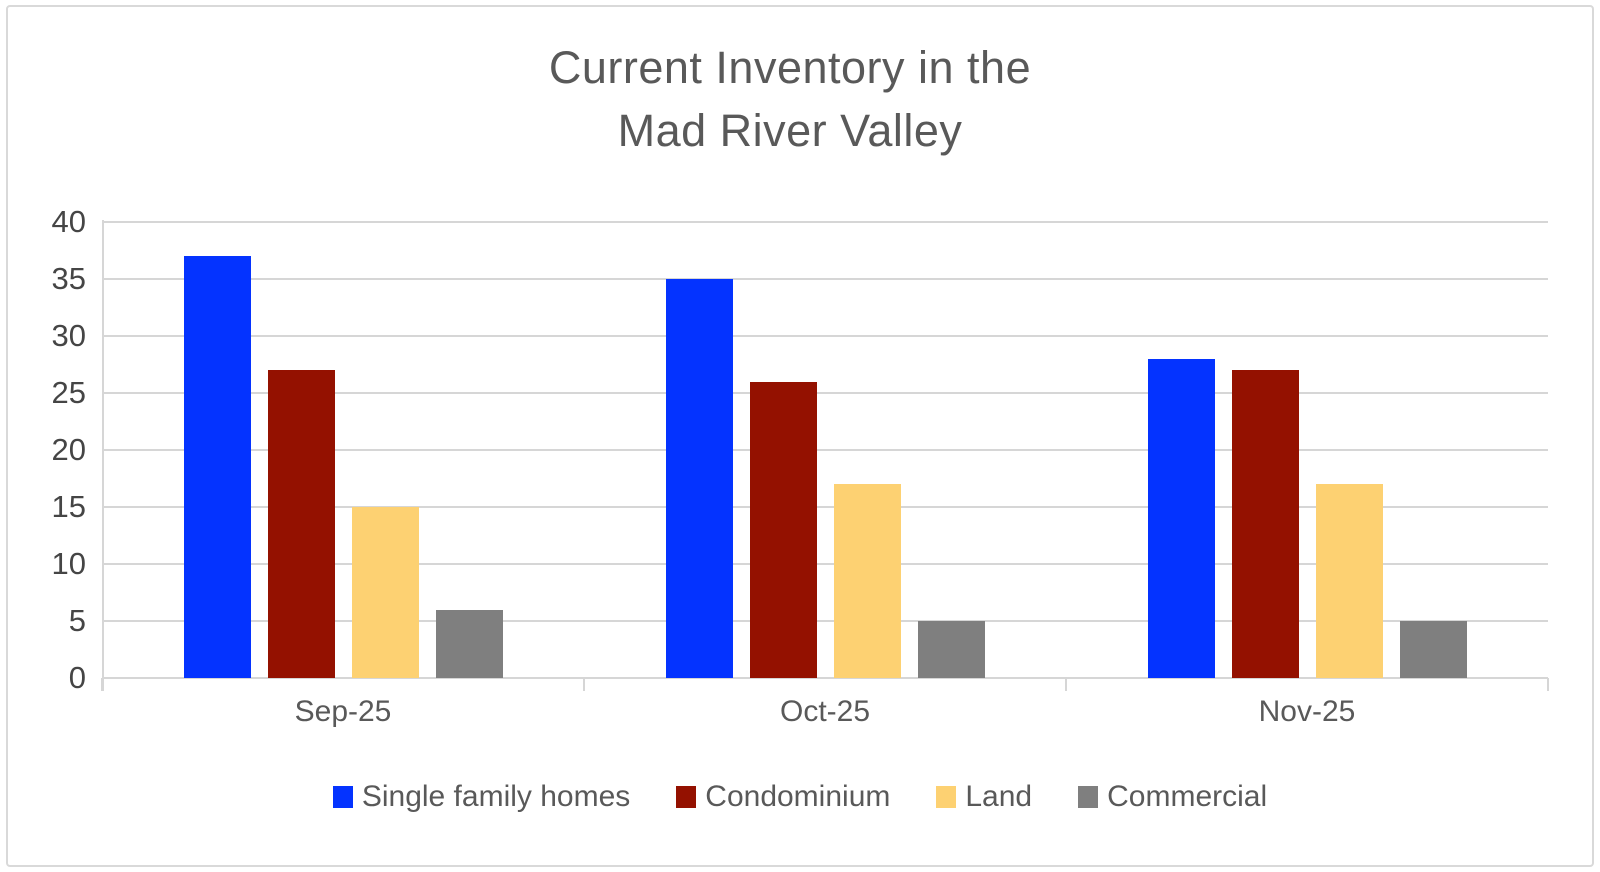 Image resolution: width=1600 pixels, height=872 pixels. What do you see at coordinates (68, 392) in the screenshot?
I see `y-tick-label-25: 25` at bounding box center [68, 392].